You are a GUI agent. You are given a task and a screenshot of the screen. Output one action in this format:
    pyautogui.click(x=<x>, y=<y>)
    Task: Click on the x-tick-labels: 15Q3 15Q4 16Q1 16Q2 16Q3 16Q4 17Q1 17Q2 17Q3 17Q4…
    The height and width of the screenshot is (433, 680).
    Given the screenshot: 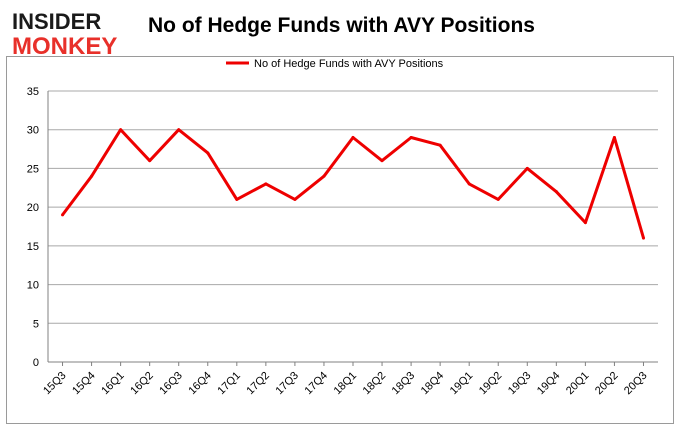 What is the action you would take?
    pyautogui.click(x=345, y=384)
    